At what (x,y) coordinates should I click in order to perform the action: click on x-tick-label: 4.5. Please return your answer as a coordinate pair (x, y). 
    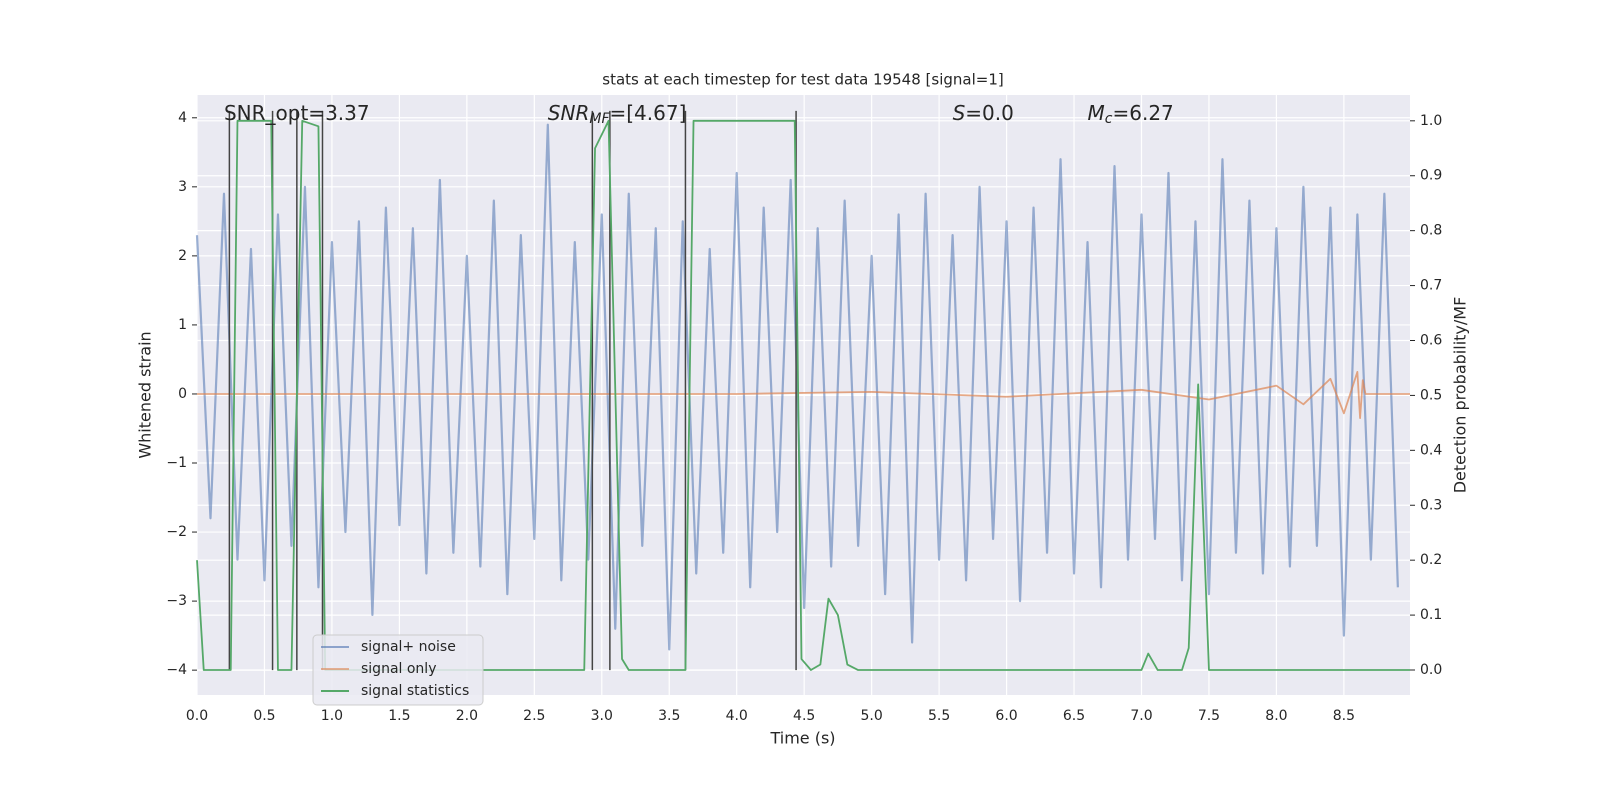
    Looking at the image, I should click on (804, 716).